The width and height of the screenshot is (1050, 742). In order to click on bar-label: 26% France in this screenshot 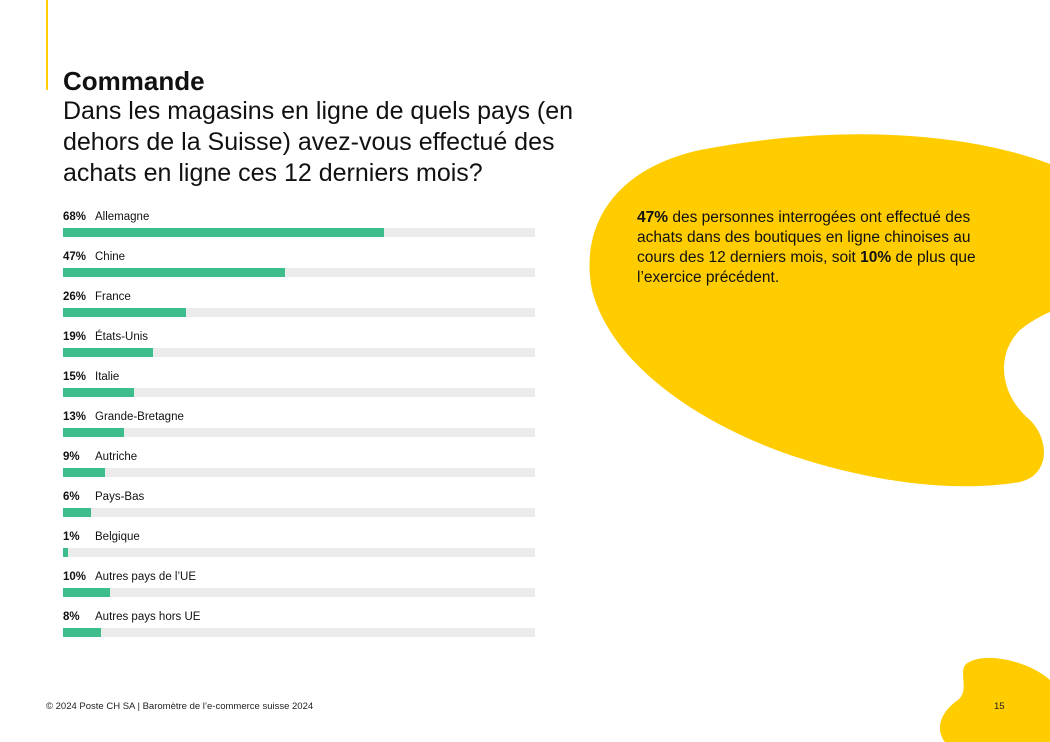, I will do `click(97, 297)`.